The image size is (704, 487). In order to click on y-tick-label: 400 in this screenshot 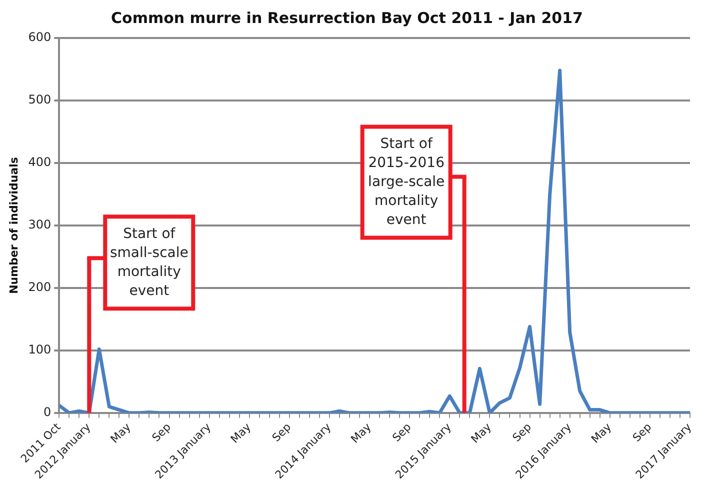, I will do `click(40, 162)`.